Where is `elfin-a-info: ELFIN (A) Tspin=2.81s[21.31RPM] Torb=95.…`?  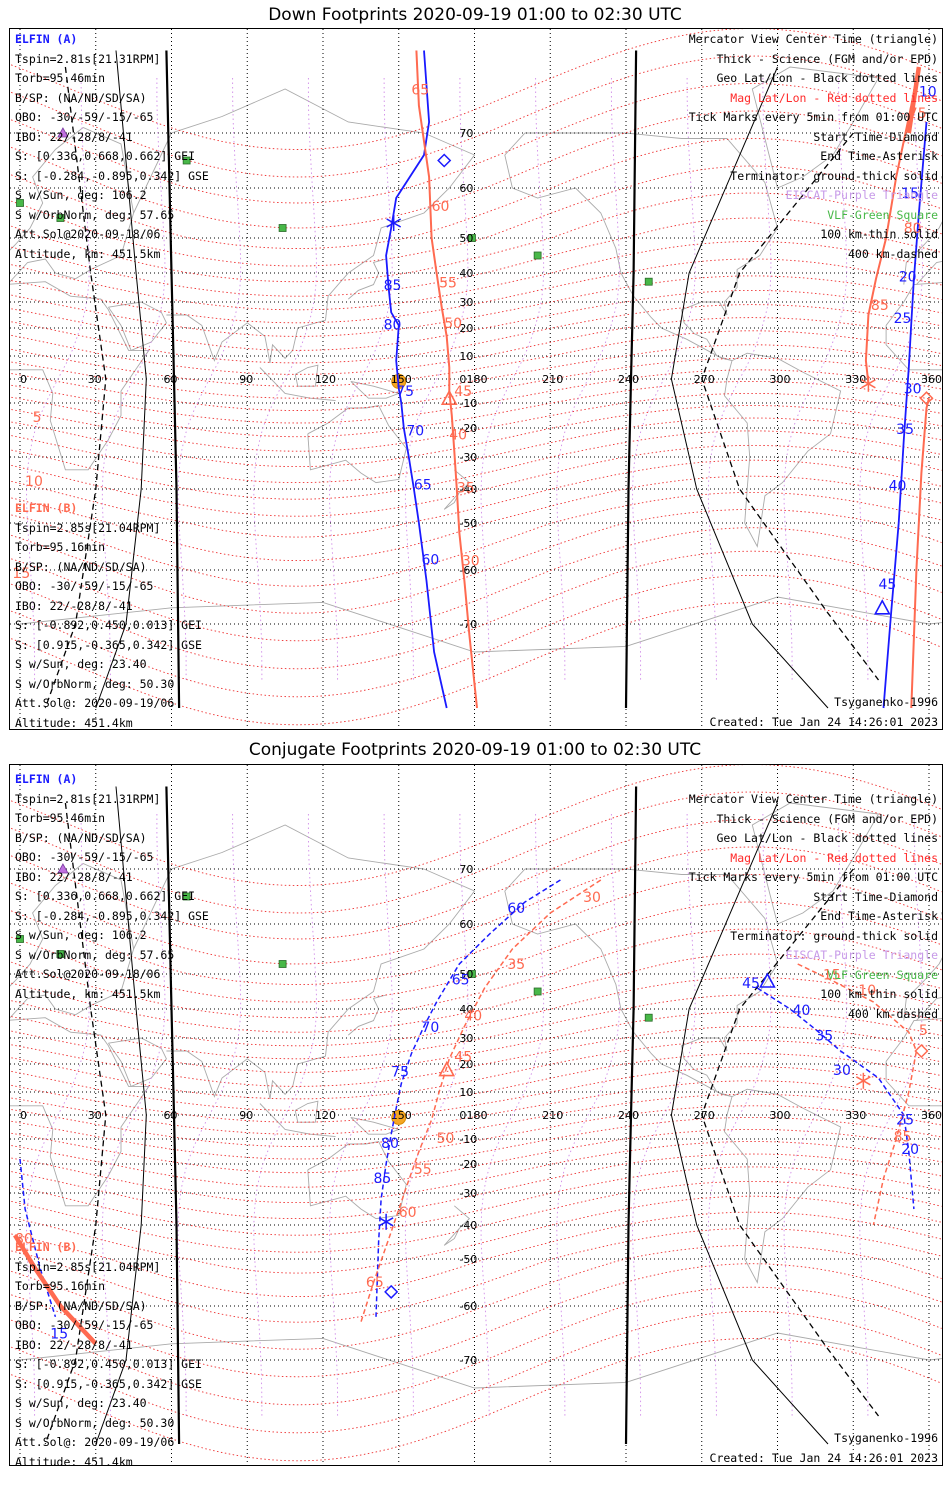 elfin-a-info: ELFIN (A) Tspin=2.81s[21.31RPM] Torb=95.… is located at coordinates (112, 147).